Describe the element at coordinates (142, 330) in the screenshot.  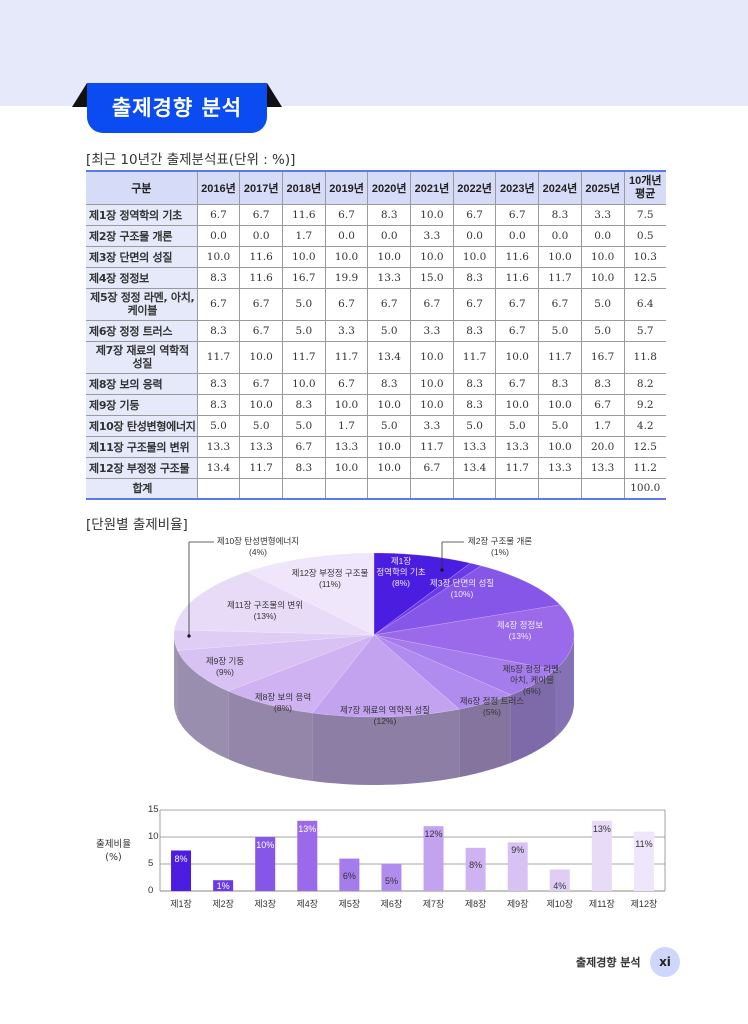
I see `row-label: 제6장 정정 트러스` at that location.